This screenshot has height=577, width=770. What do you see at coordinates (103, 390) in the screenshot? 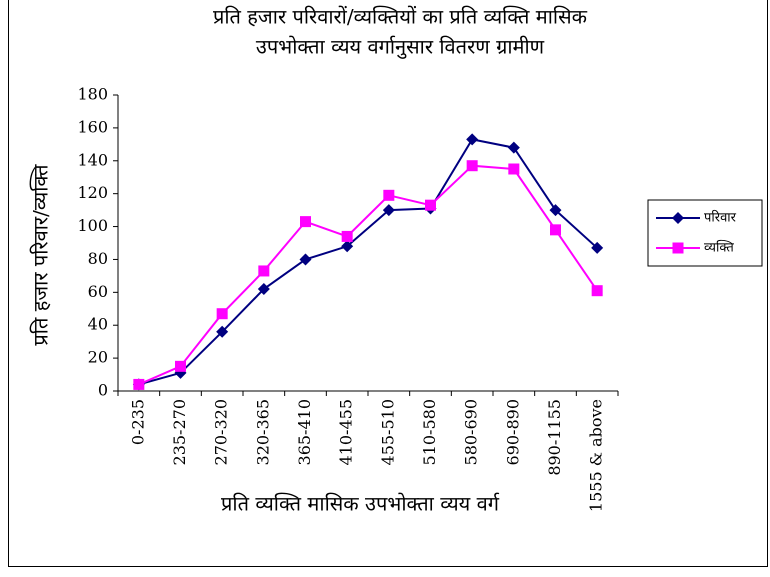
I see `y-tick-label: 0` at bounding box center [103, 390].